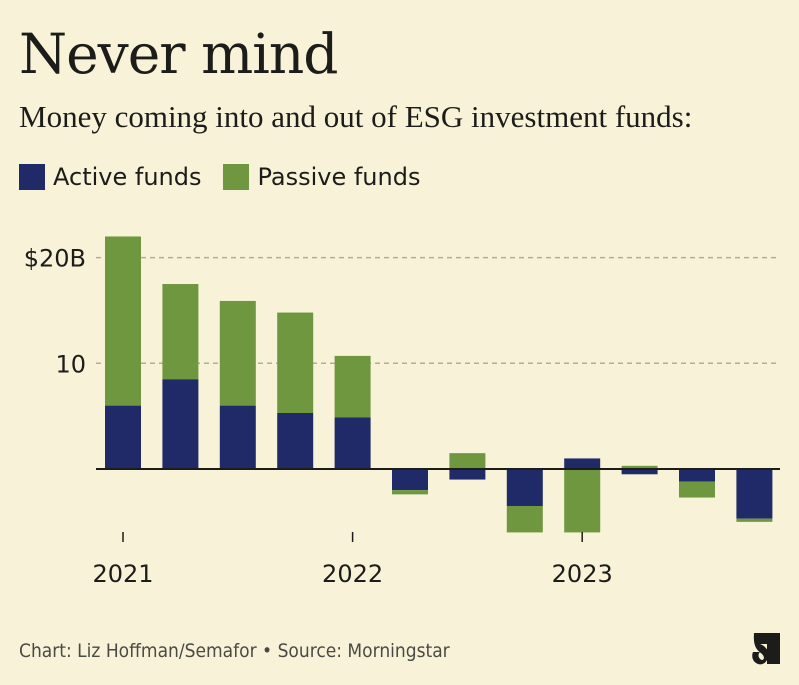  What do you see at coordinates (352, 574) in the screenshot?
I see `x-tick-label: 2022` at bounding box center [352, 574].